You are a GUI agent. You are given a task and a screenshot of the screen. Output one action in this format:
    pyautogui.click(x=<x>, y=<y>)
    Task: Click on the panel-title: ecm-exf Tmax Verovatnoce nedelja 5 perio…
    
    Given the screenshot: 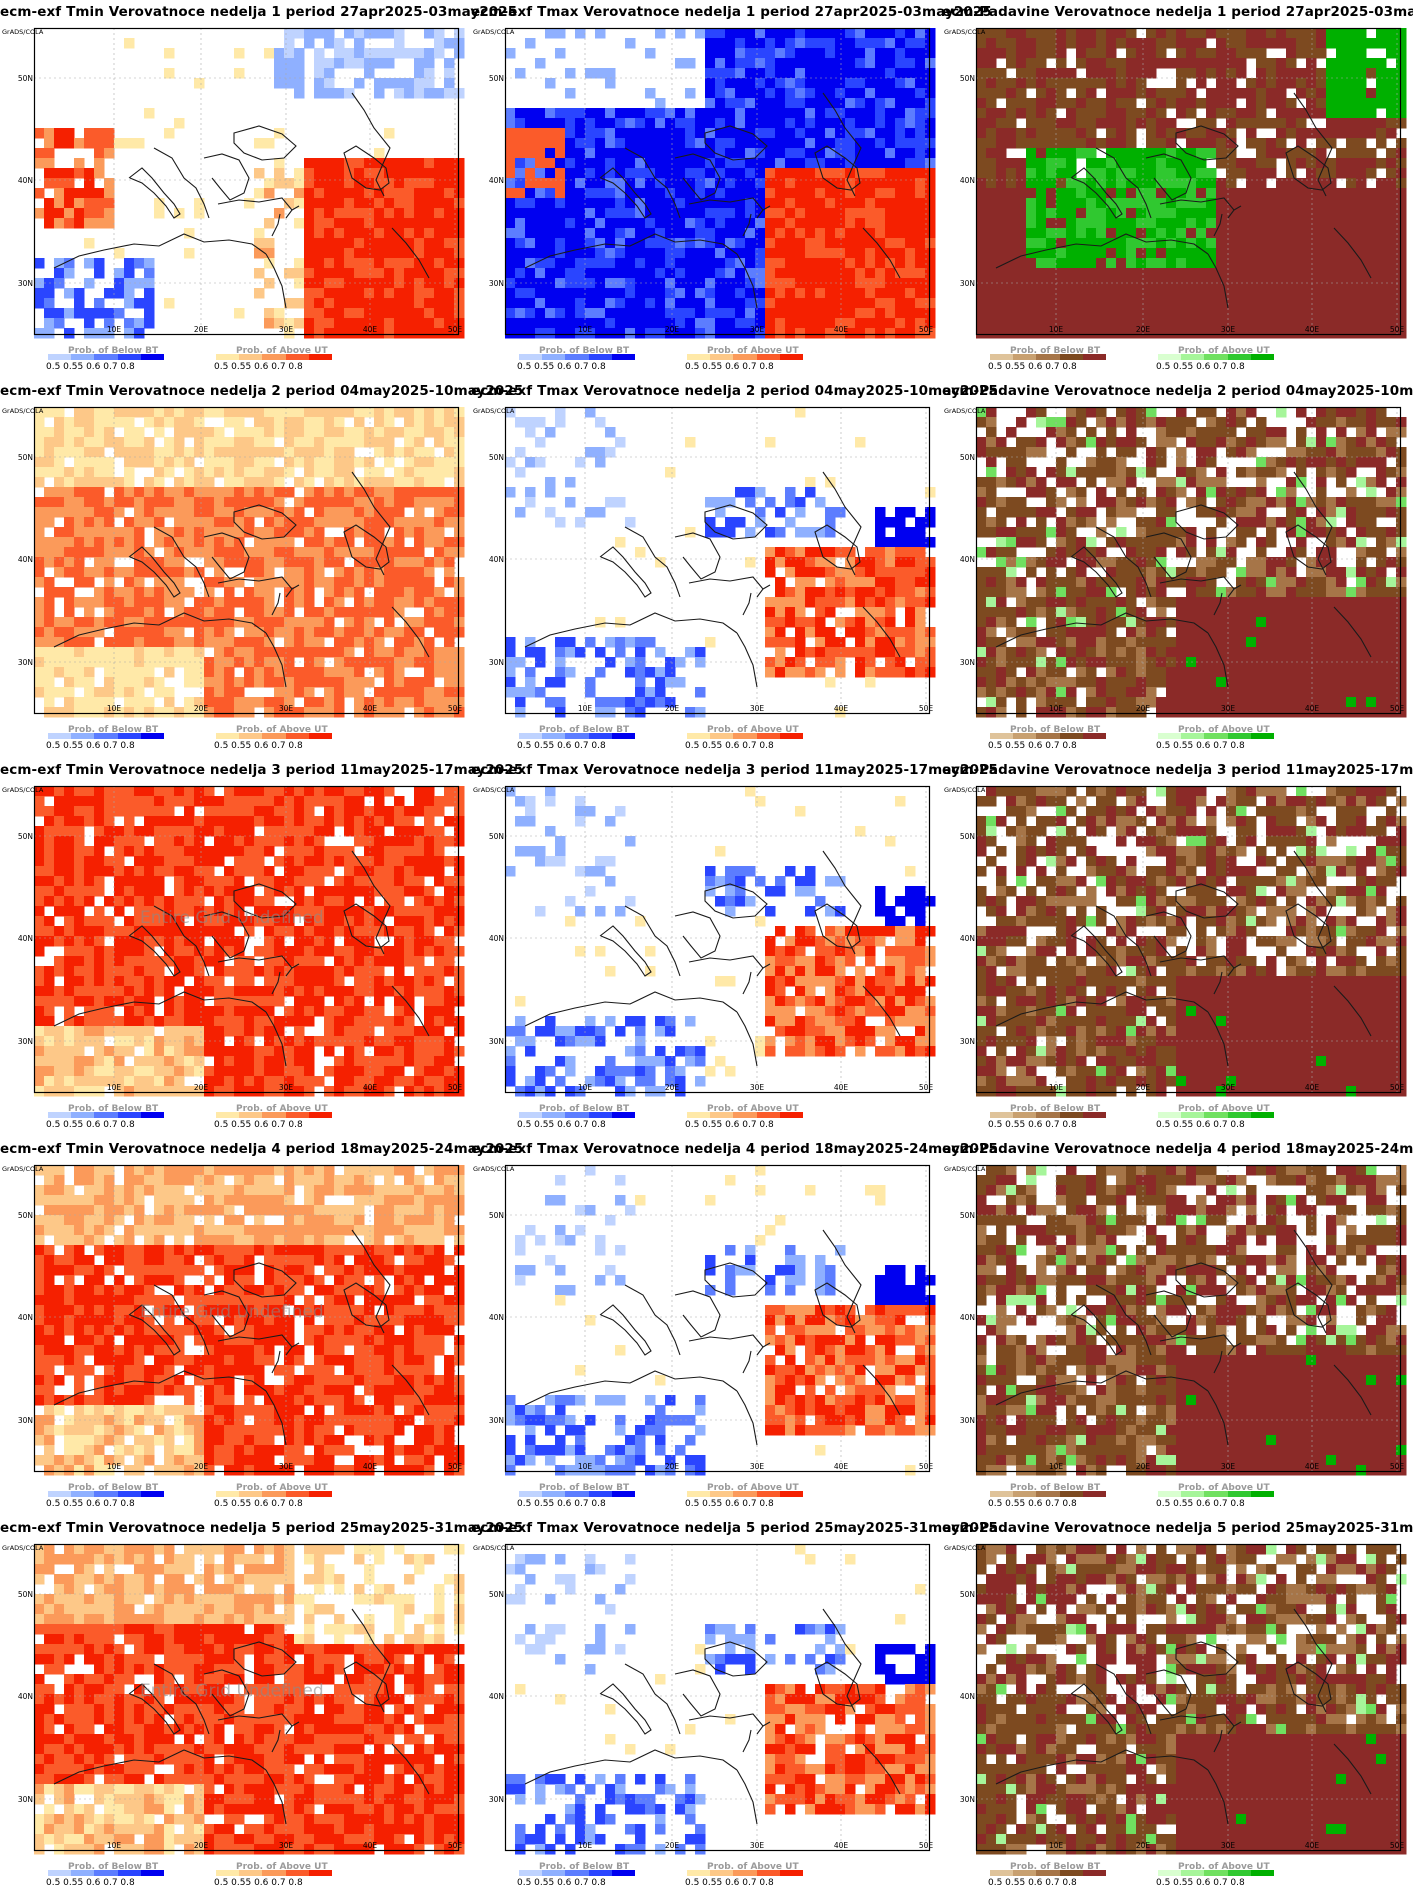 What is the action you would take?
    pyautogui.click(x=734, y=1528)
    